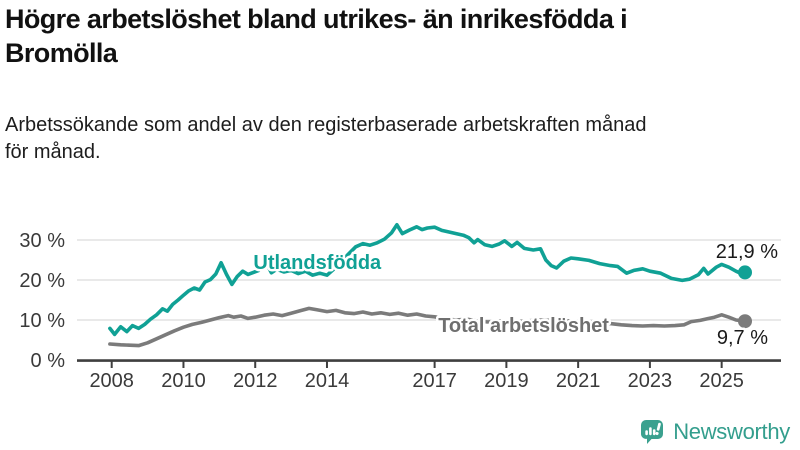 The image size is (800, 450). I want to click on end-value-label-0: 21,9 %, so click(747, 252).